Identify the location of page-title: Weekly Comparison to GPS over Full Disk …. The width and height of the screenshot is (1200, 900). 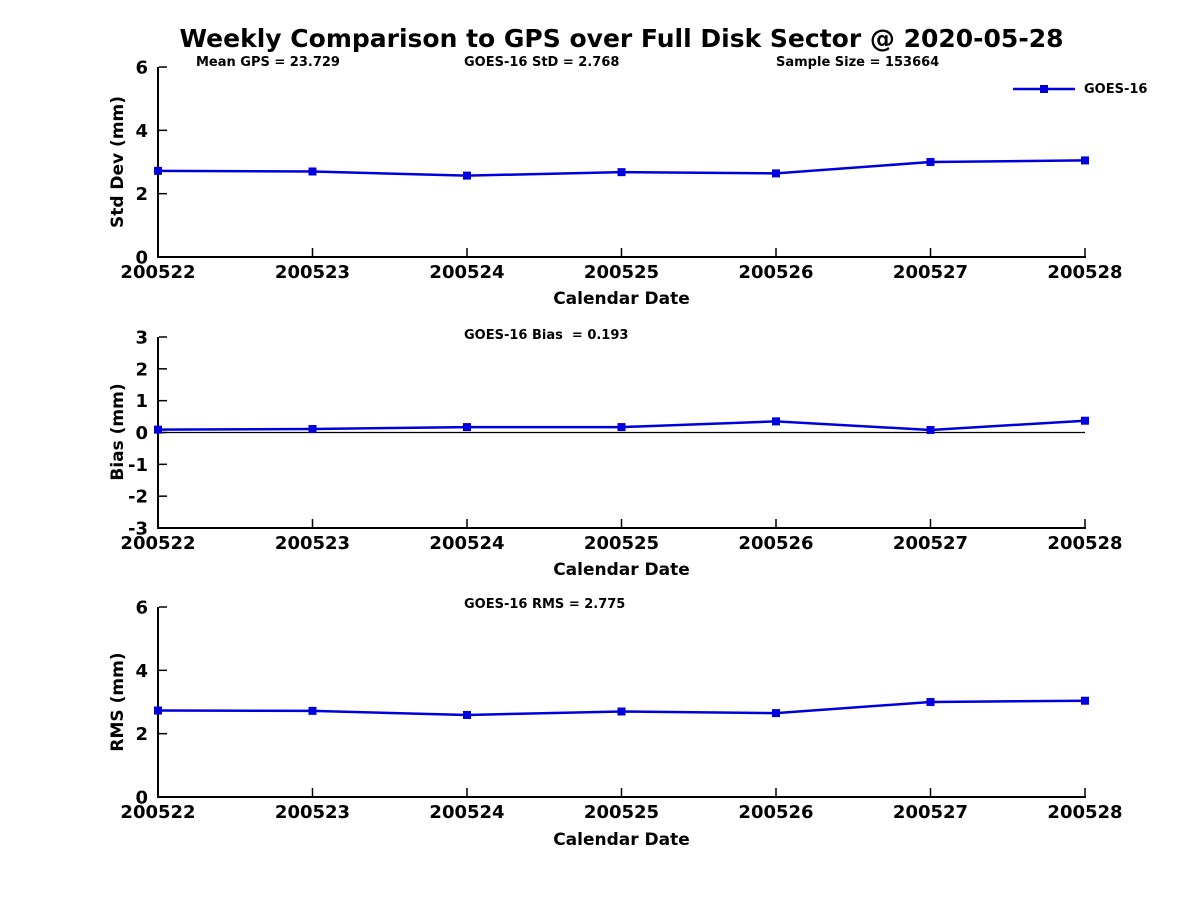
(621, 38).